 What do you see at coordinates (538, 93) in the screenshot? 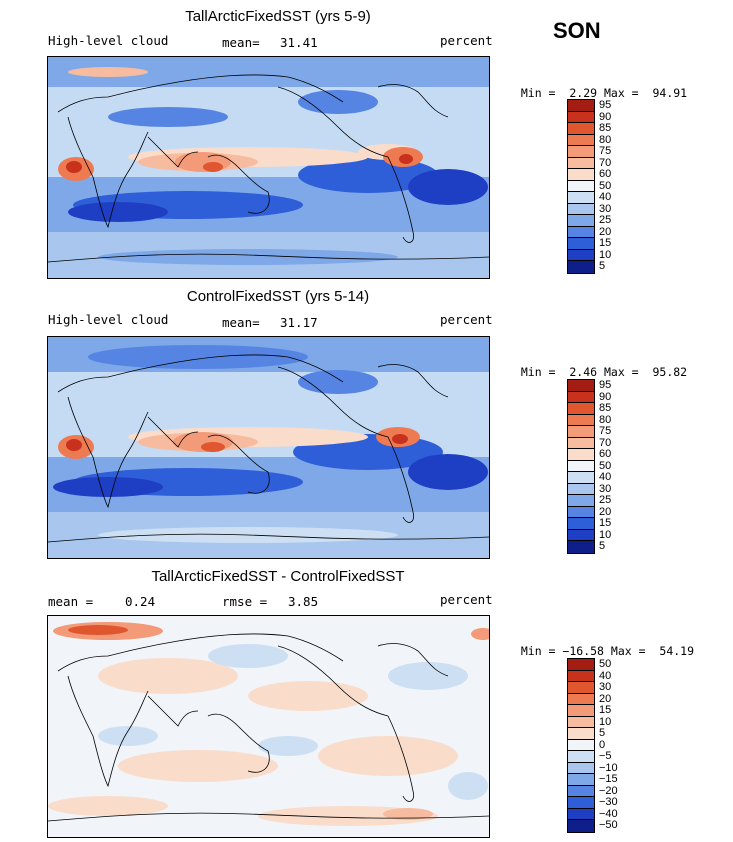
I see `panel-1-min-label: Min =` at bounding box center [538, 93].